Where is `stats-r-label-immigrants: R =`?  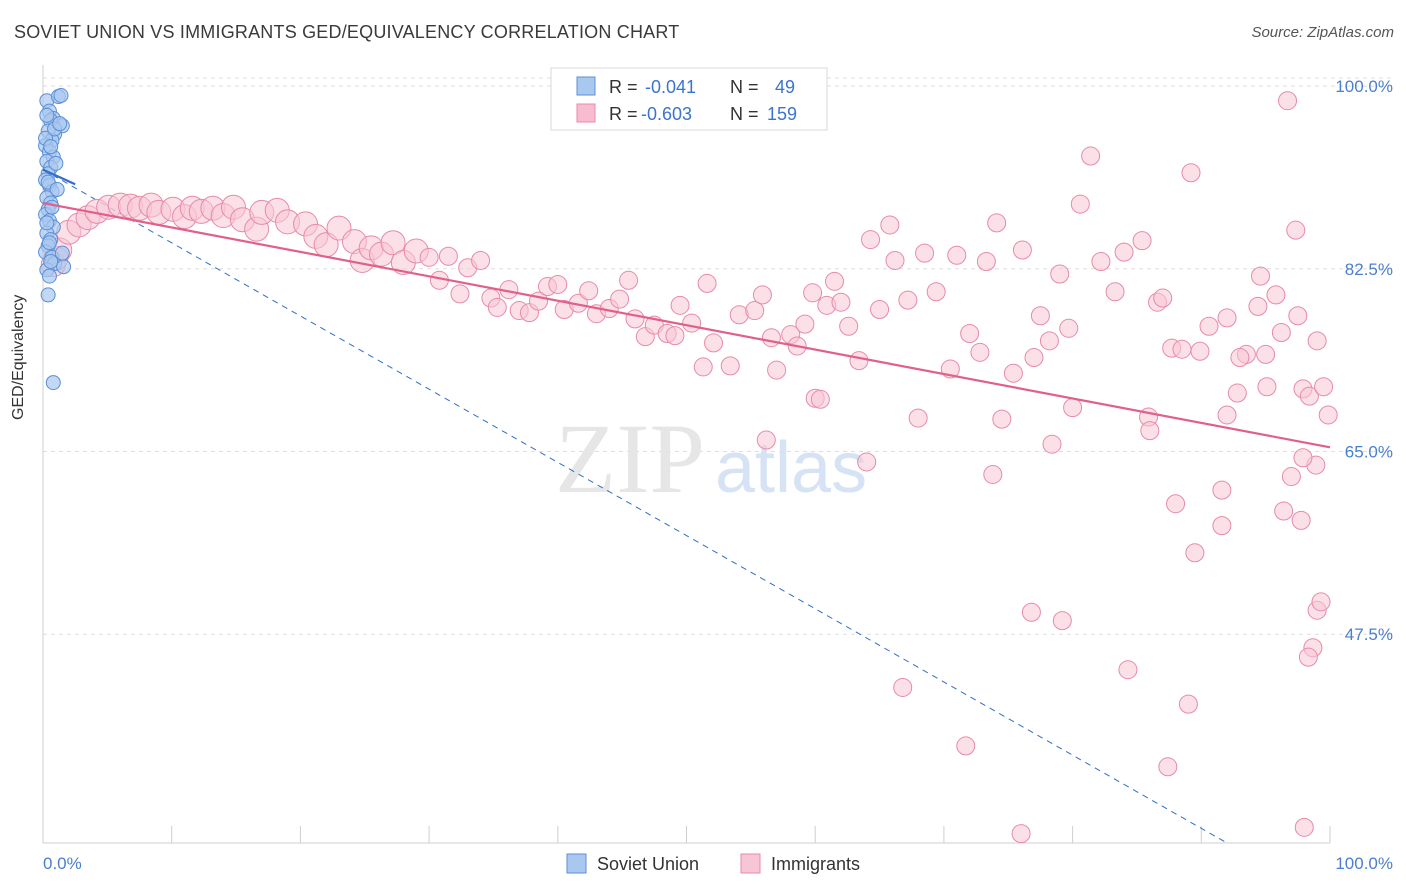 stats-r-label-immigrants: R = is located at coordinates (623, 114).